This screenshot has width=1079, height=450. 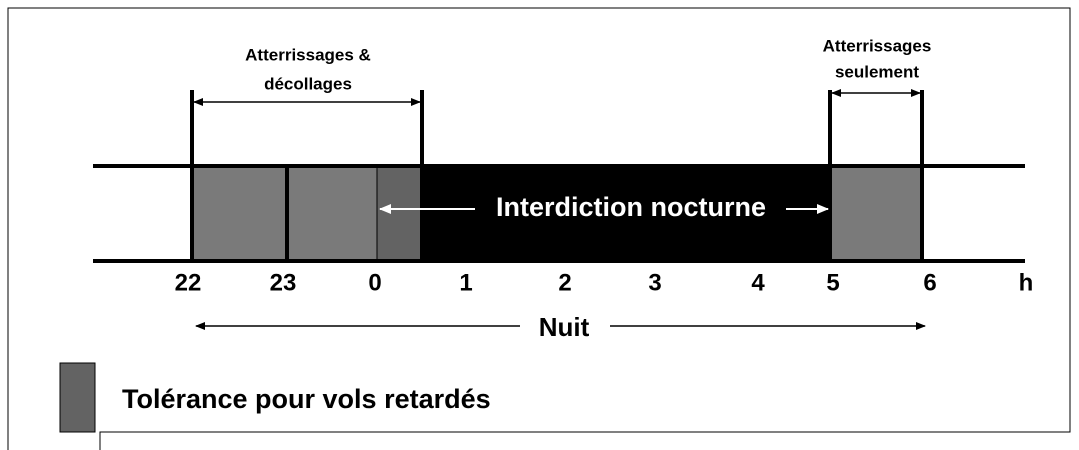 I want to click on hour-label: 22, so click(x=188, y=282).